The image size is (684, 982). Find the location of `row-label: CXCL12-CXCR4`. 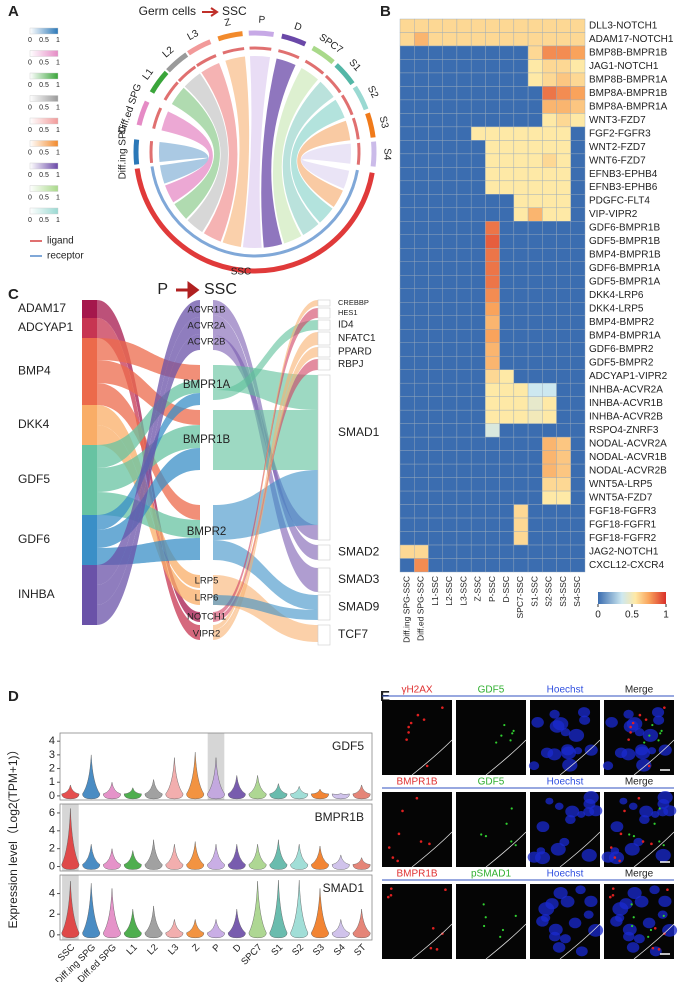

row-label: CXCL12-CXCR4 is located at coordinates (626, 565).